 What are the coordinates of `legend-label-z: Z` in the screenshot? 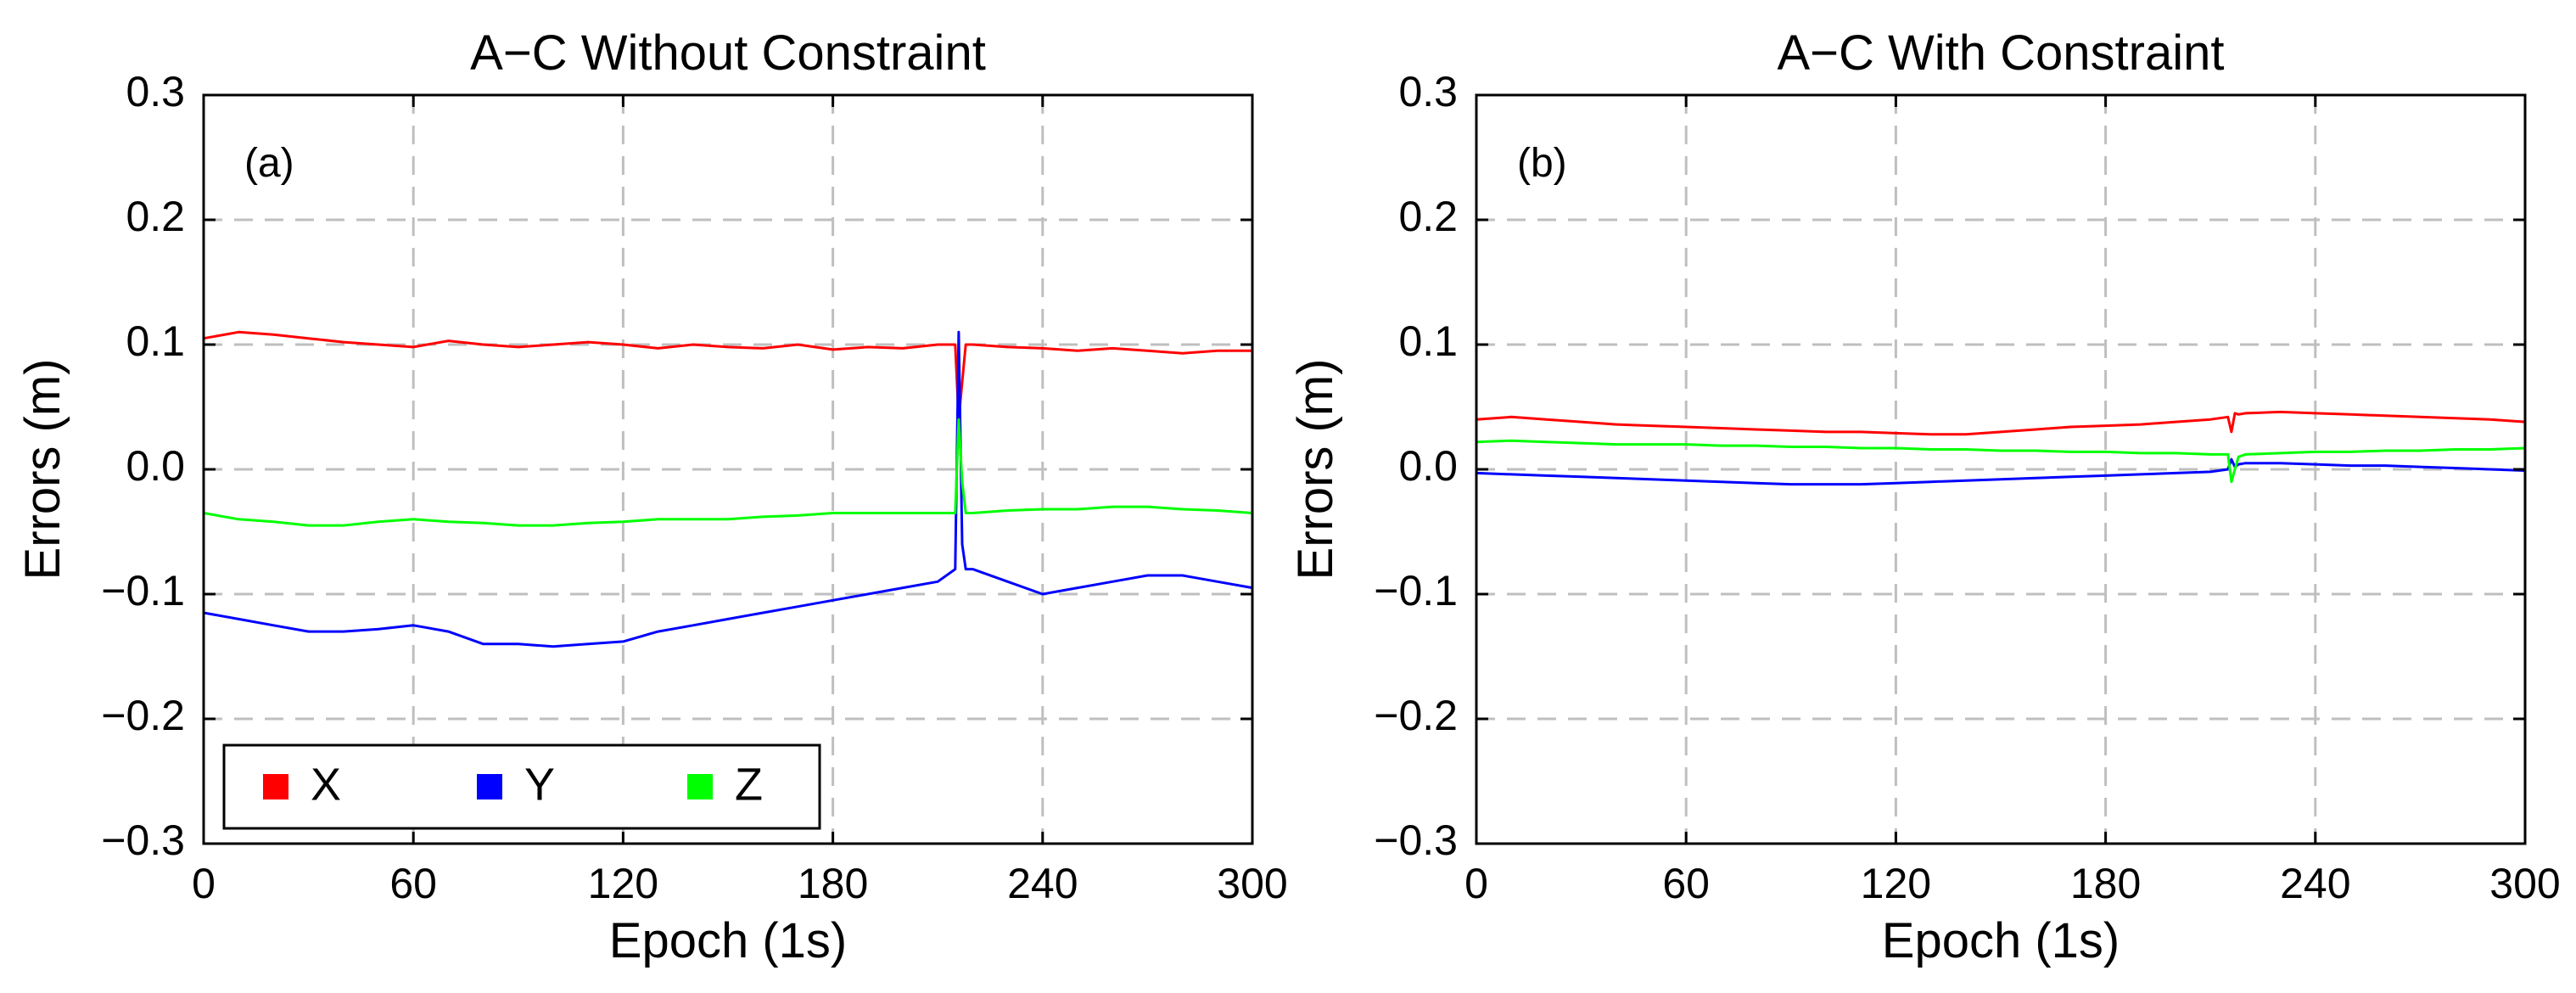 It's located at (749, 784).